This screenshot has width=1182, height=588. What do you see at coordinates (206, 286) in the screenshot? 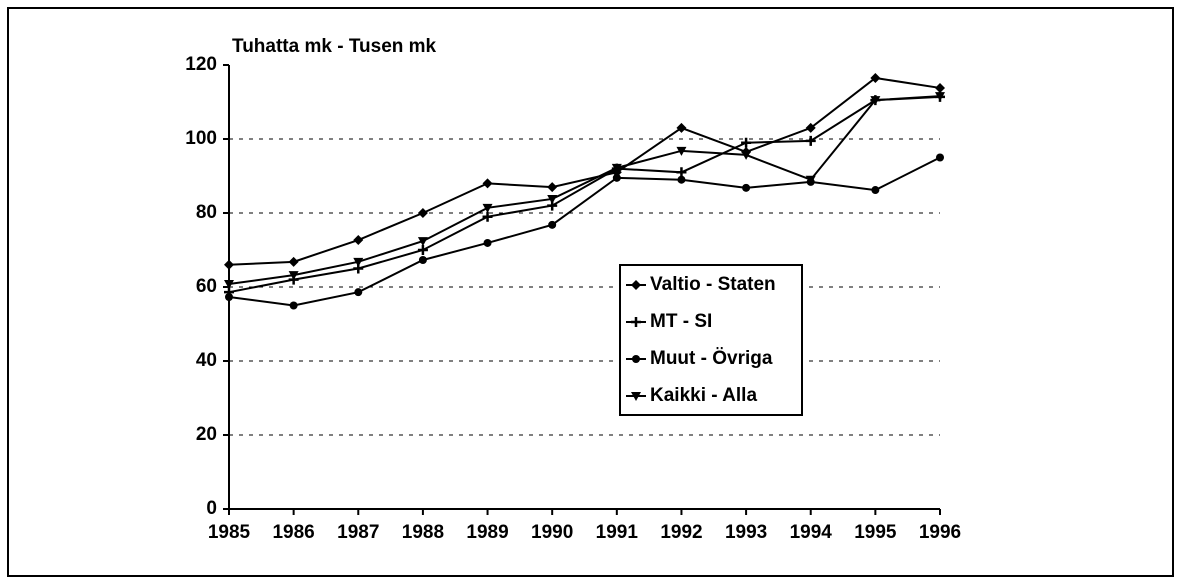
I see `y-tick-label: 60` at bounding box center [206, 286].